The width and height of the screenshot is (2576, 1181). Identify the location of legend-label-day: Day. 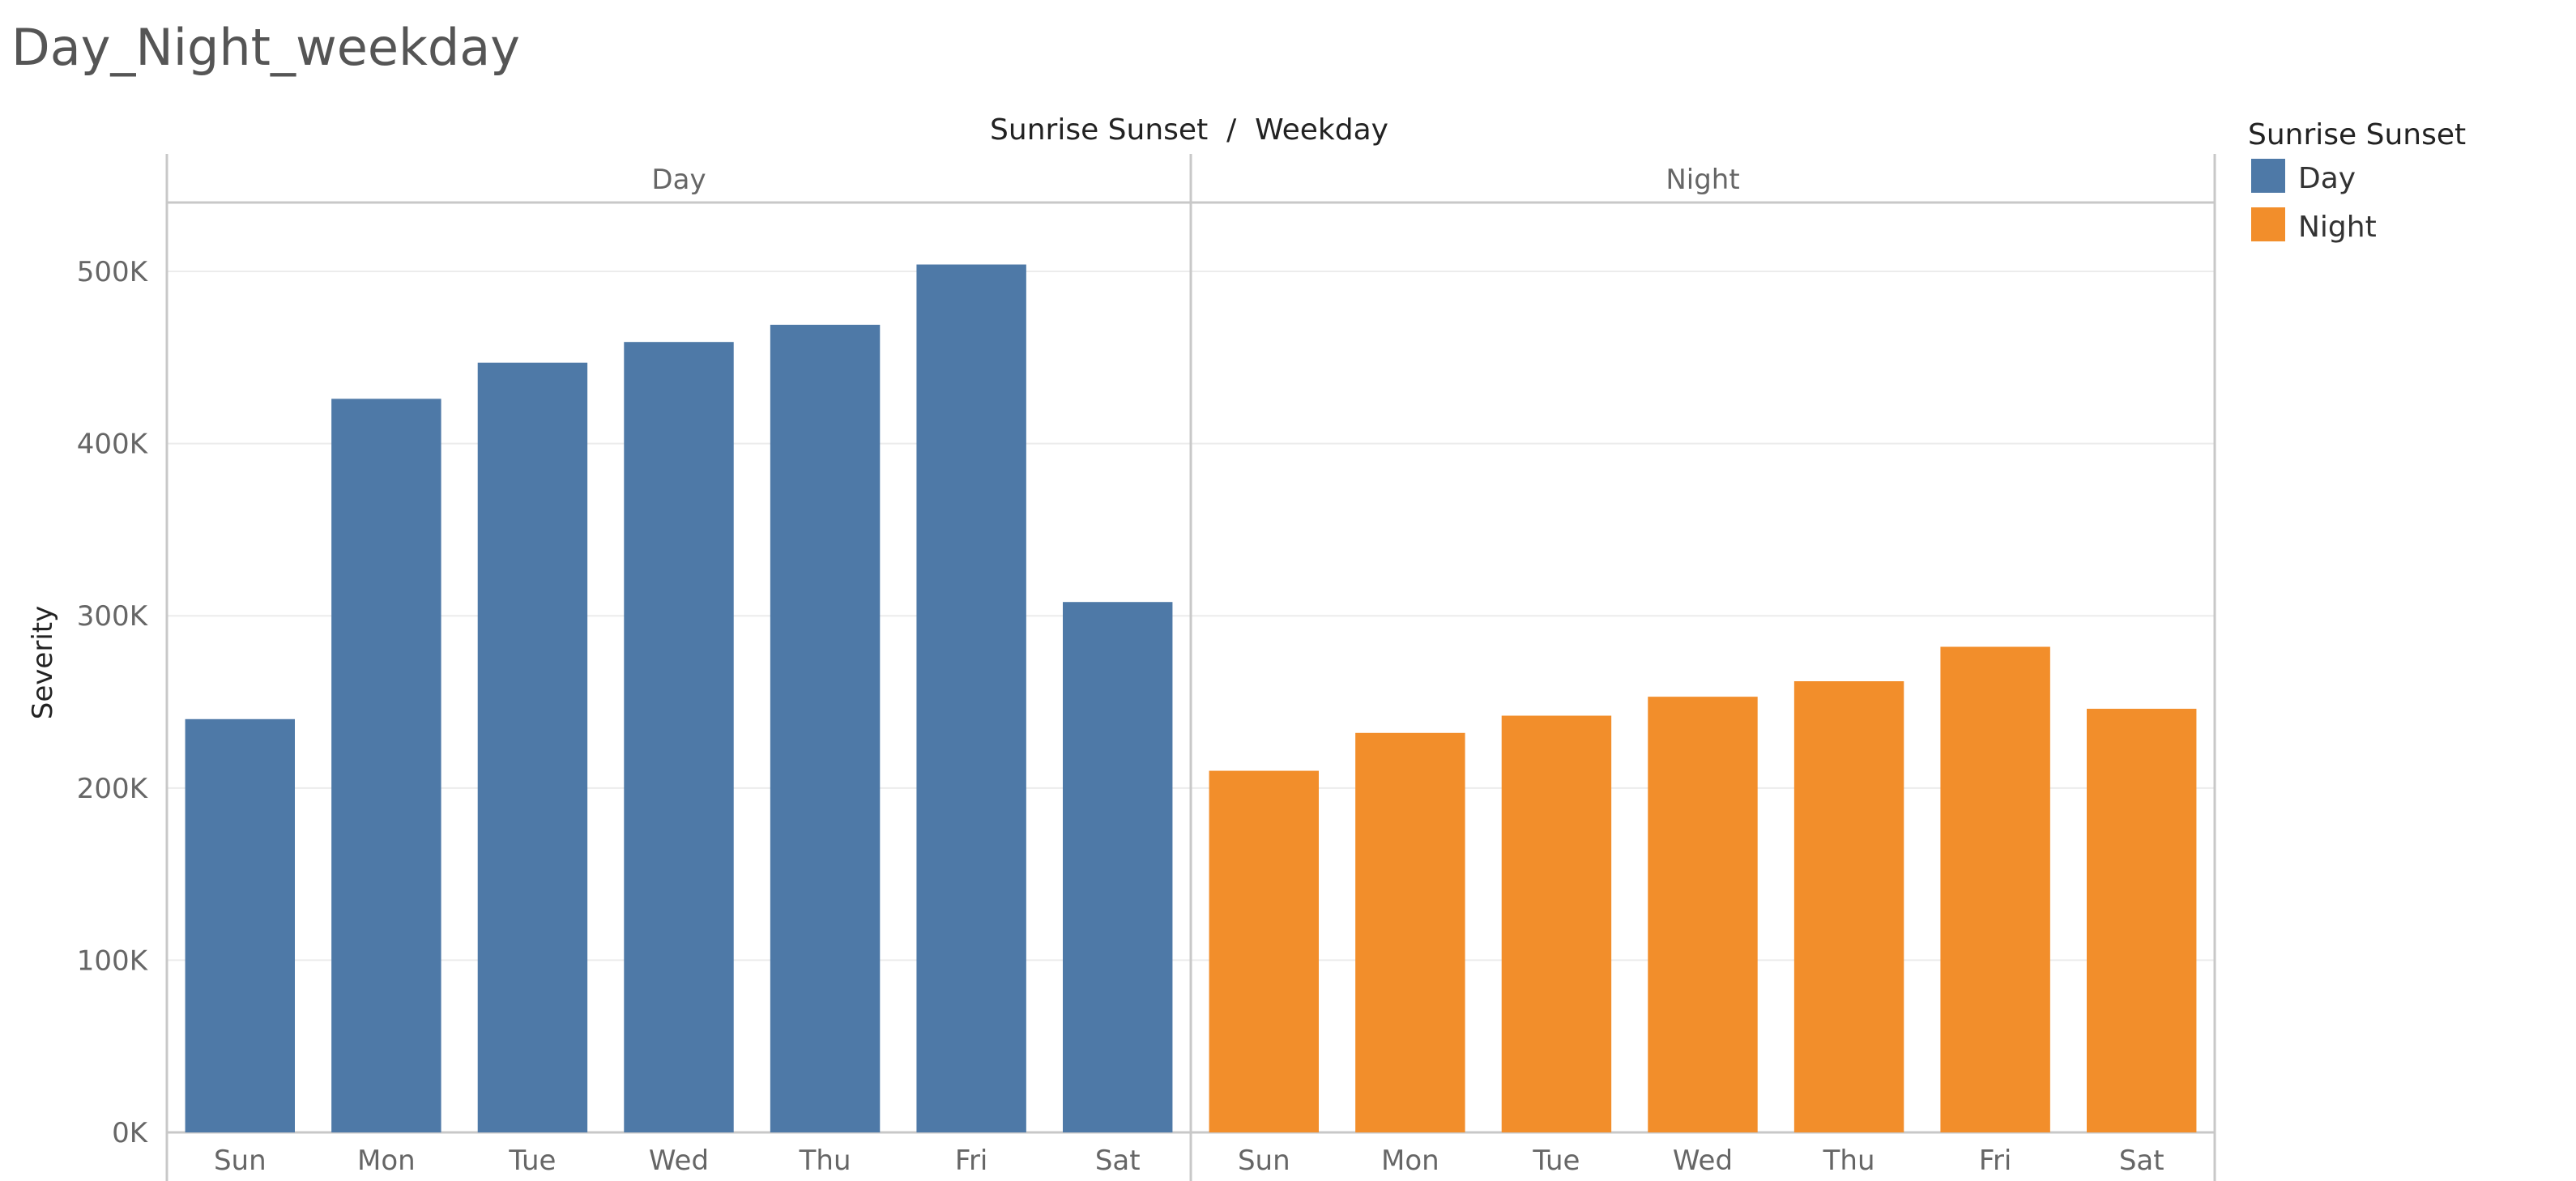
(2327, 178).